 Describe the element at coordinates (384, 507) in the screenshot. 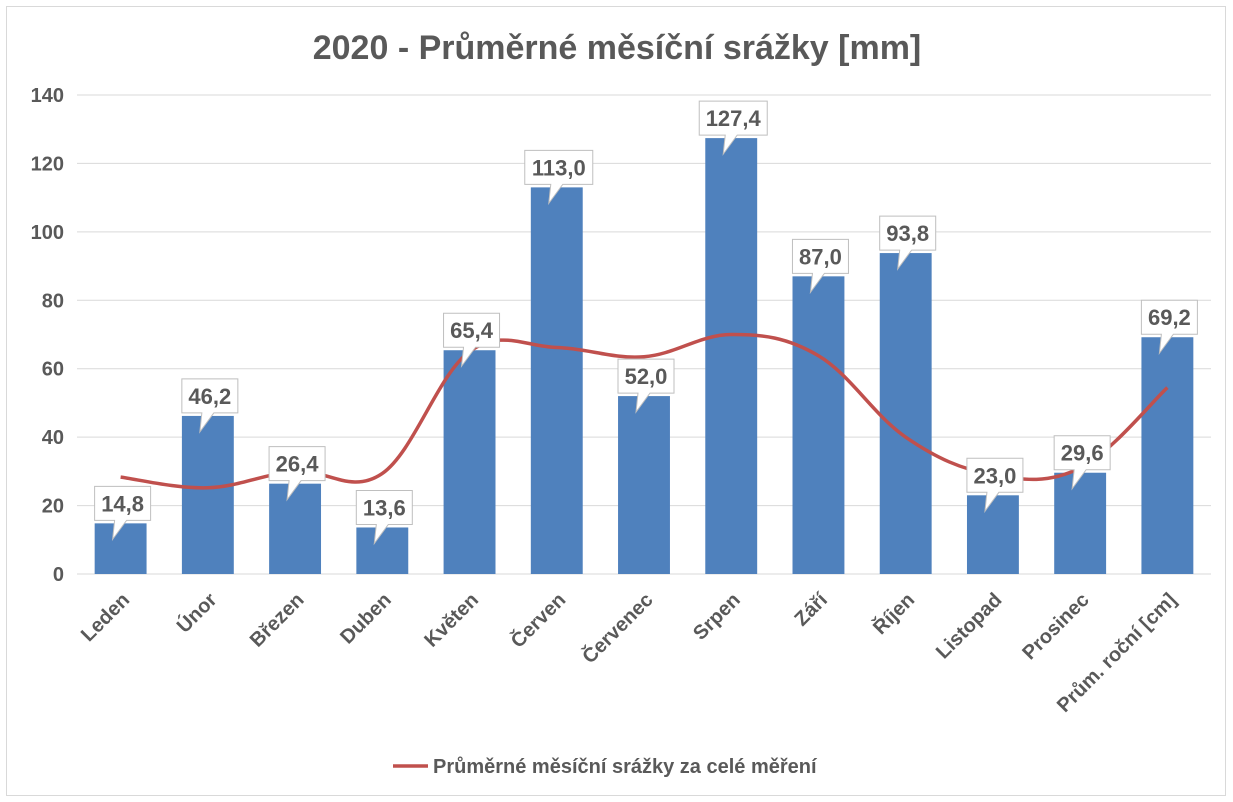

I see `data-label-text: 13,6` at that location.